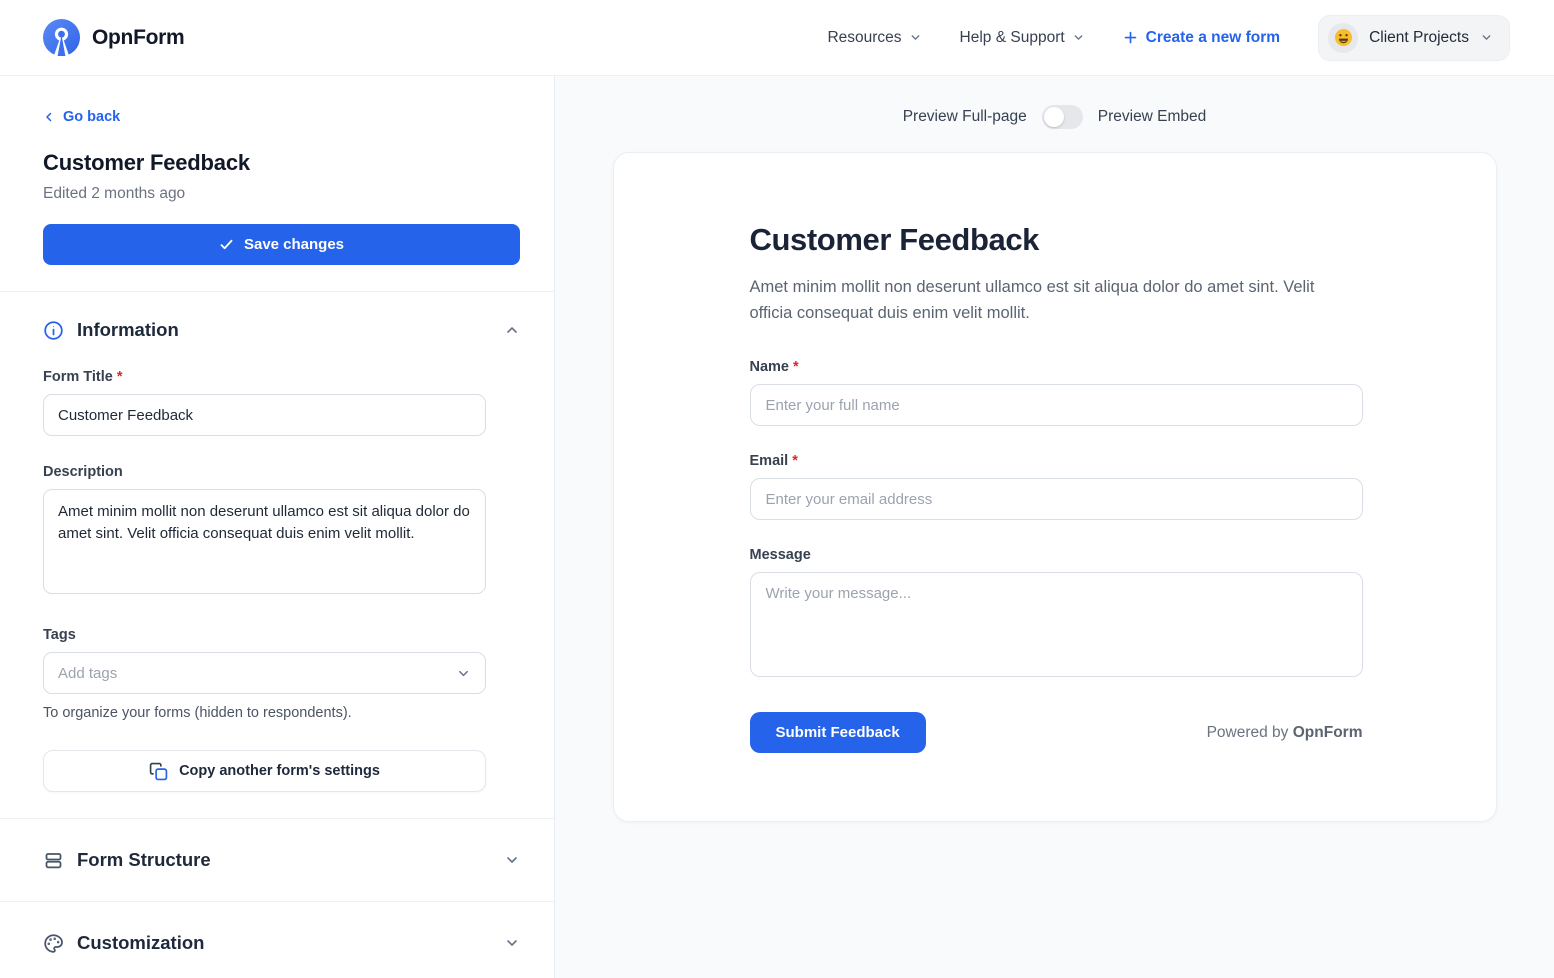  I want to click on form-structure-section-header: Form Structure, so click(277, 860).